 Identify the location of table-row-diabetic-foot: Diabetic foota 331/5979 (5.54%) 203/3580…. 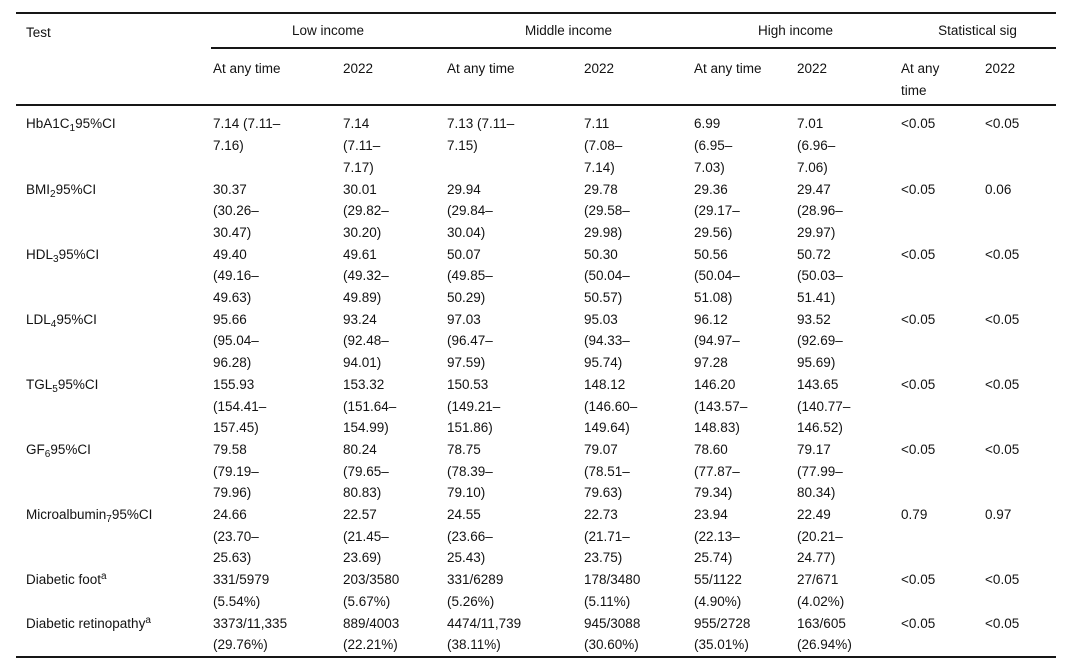
(536, 590).